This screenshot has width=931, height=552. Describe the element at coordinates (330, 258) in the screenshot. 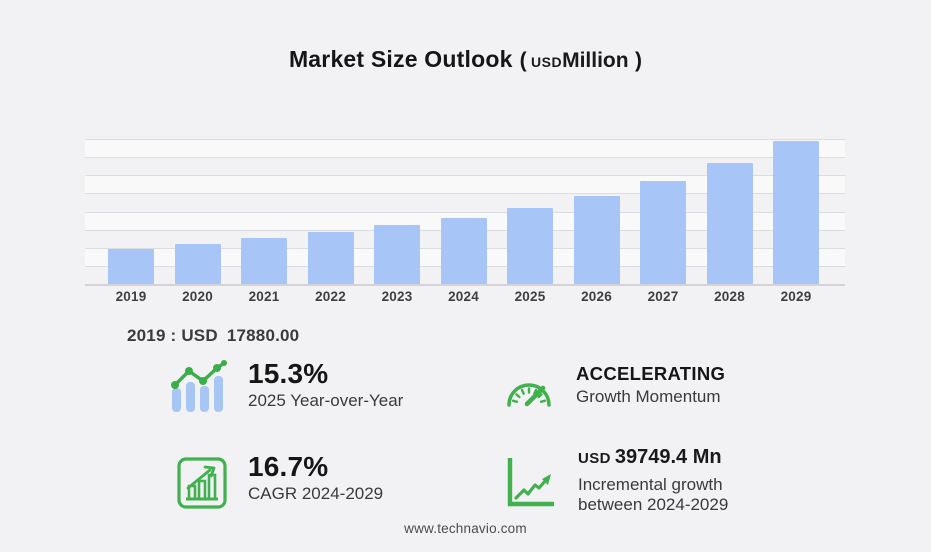

I see `bar-2022` at that location.